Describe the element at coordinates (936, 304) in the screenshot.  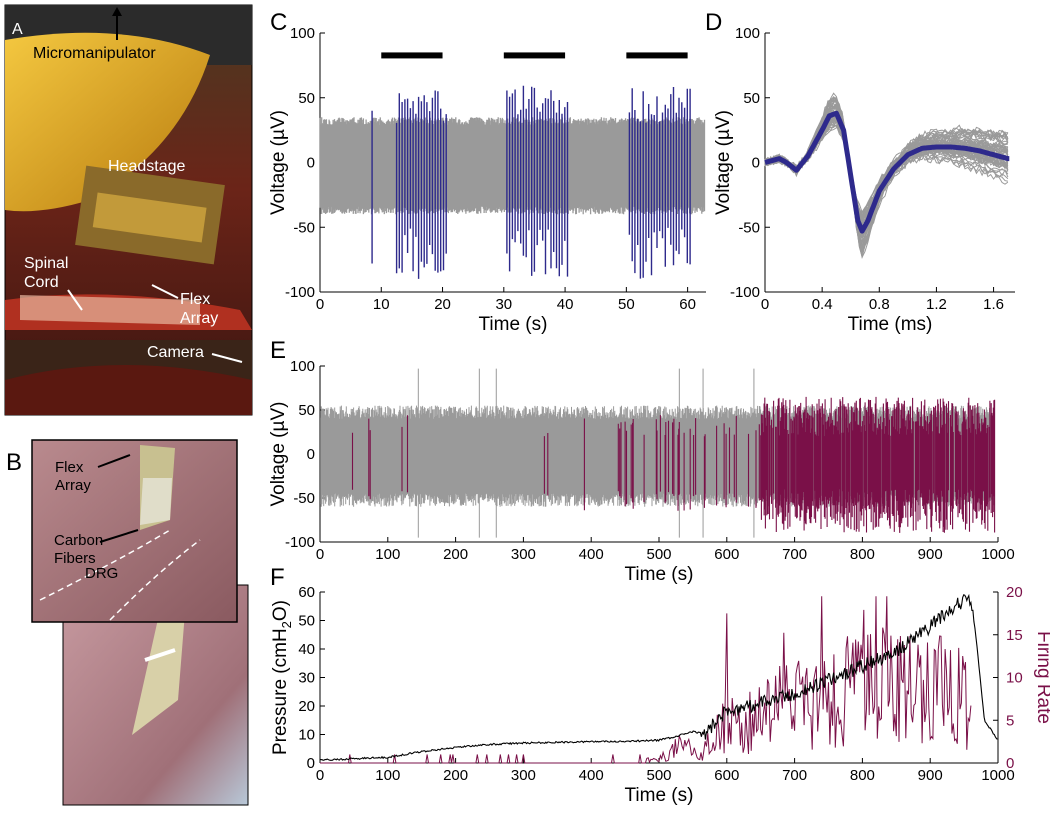
I see `x-tick-label: 1.2` at that location.